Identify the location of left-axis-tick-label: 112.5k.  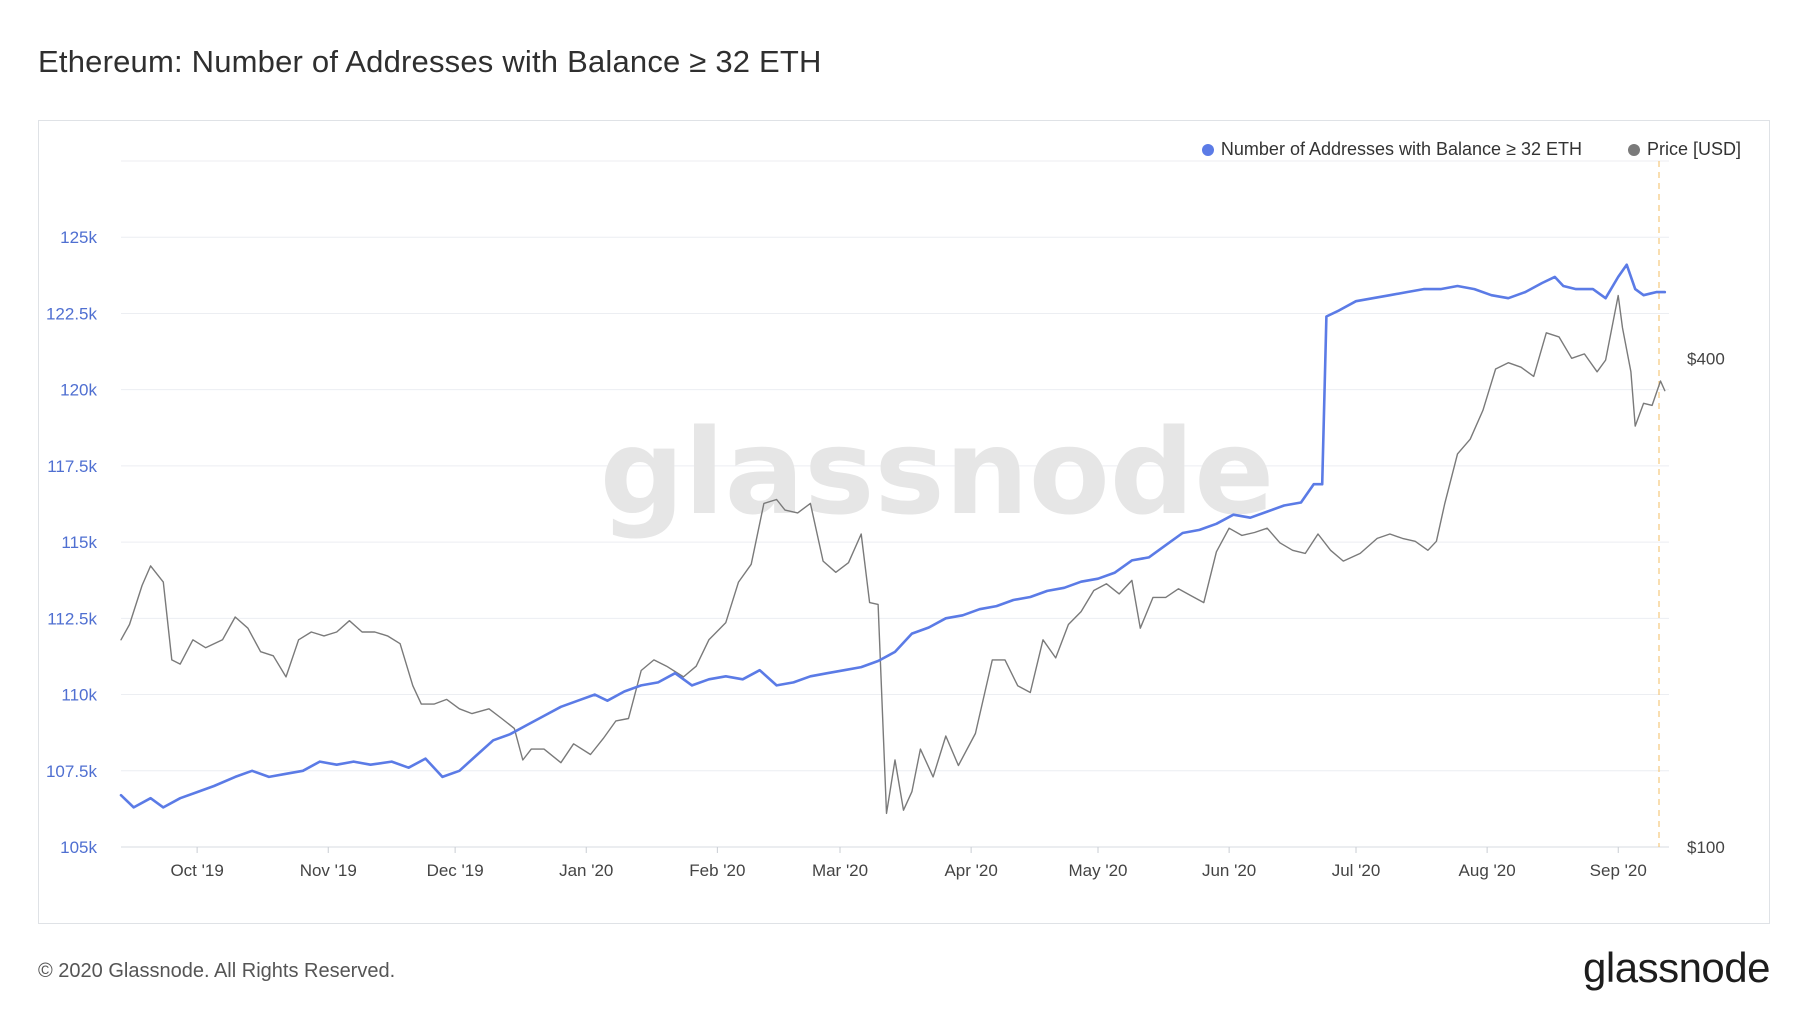
(72, 618).